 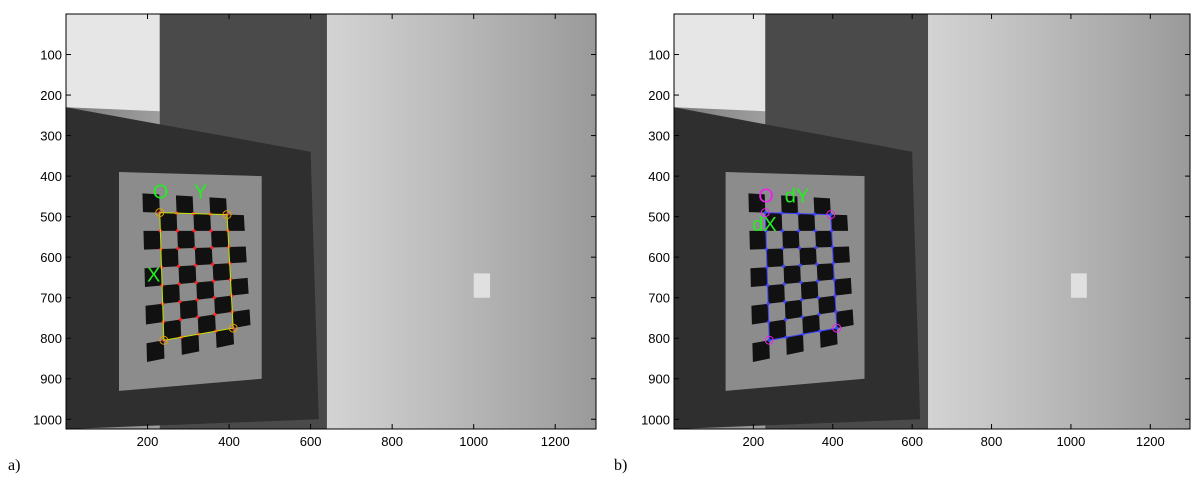 What do you see at coordinates (481, 285) in the screenshot?
I see `lamp` at bounding box center [481, 285].